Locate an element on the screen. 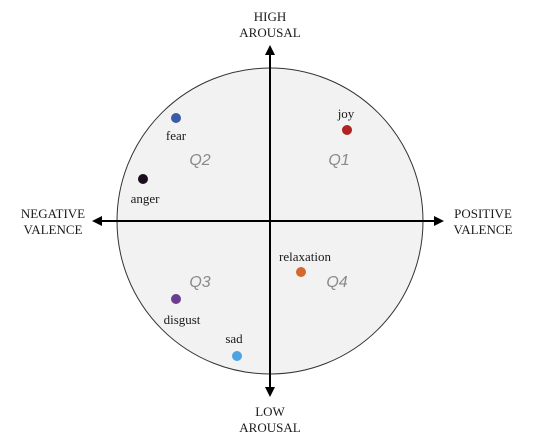 The height and width of the screenshot is (445, 538). emotion-dot-sad is located at coordinates (237, 356).